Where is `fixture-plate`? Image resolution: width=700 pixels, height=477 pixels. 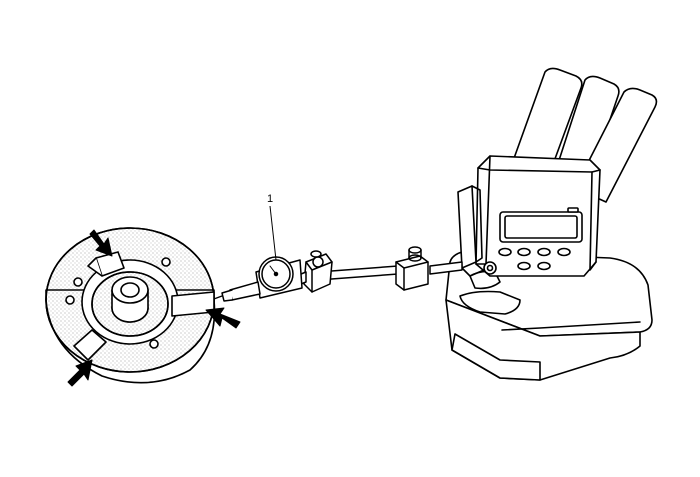 fixture-plate is located at coordinates (130, 305).